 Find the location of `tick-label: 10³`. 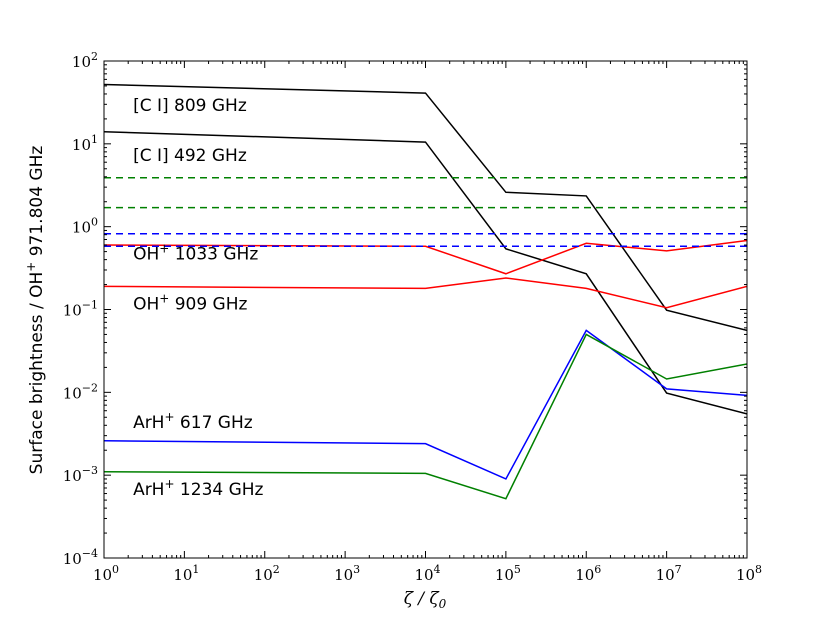

tick-label: 10³ is located at coordinates (347, 573).